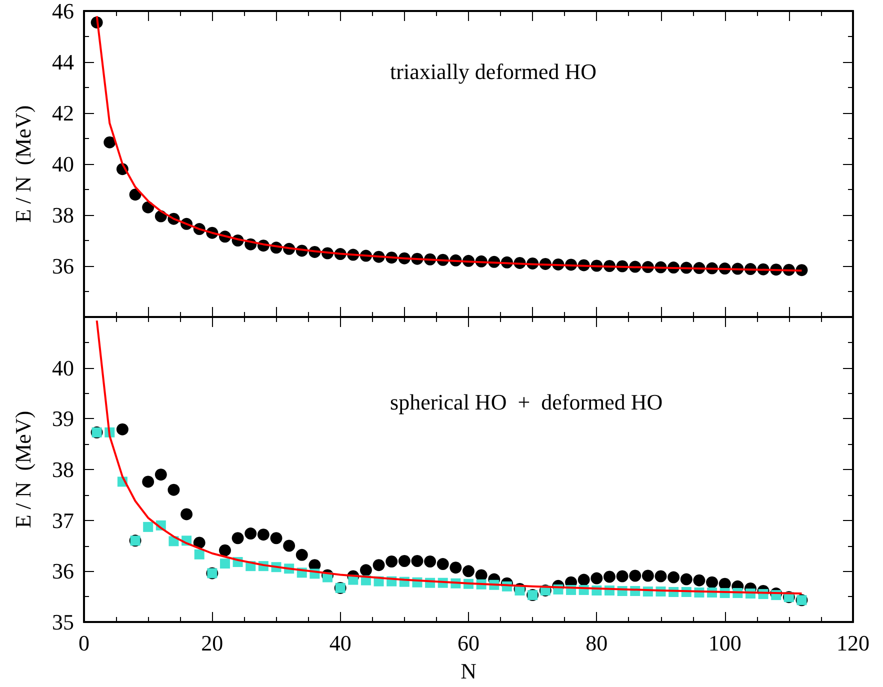 The image size is (883, 687). What do you see at coordinates (340, 643) in the screenshot?
I see `x-tick-label: 40` at bounding box center [340, 643].